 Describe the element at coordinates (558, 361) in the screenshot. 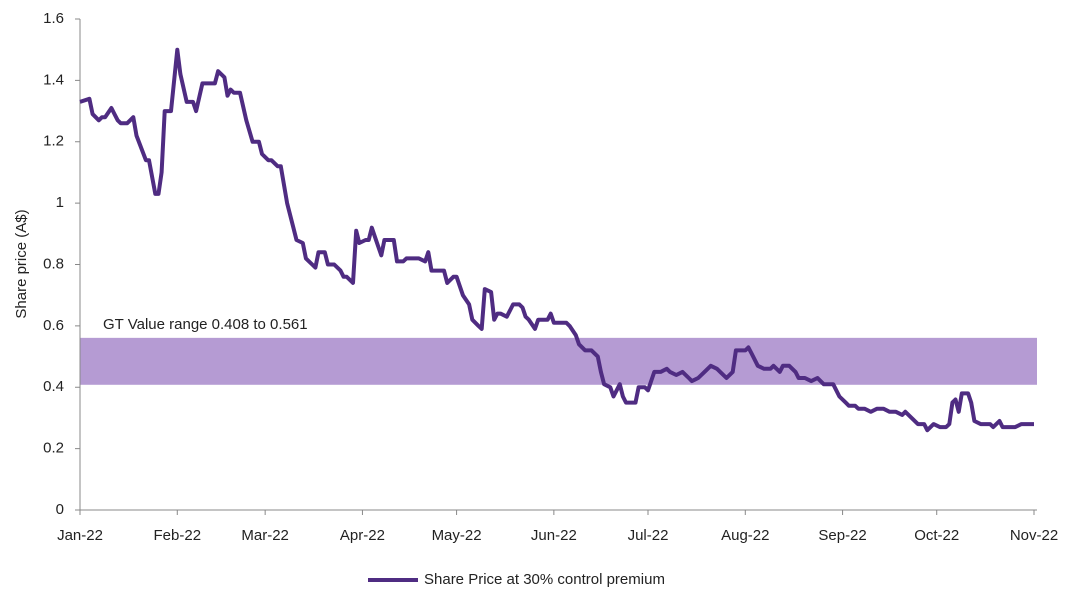

I see `value-band` at that location.